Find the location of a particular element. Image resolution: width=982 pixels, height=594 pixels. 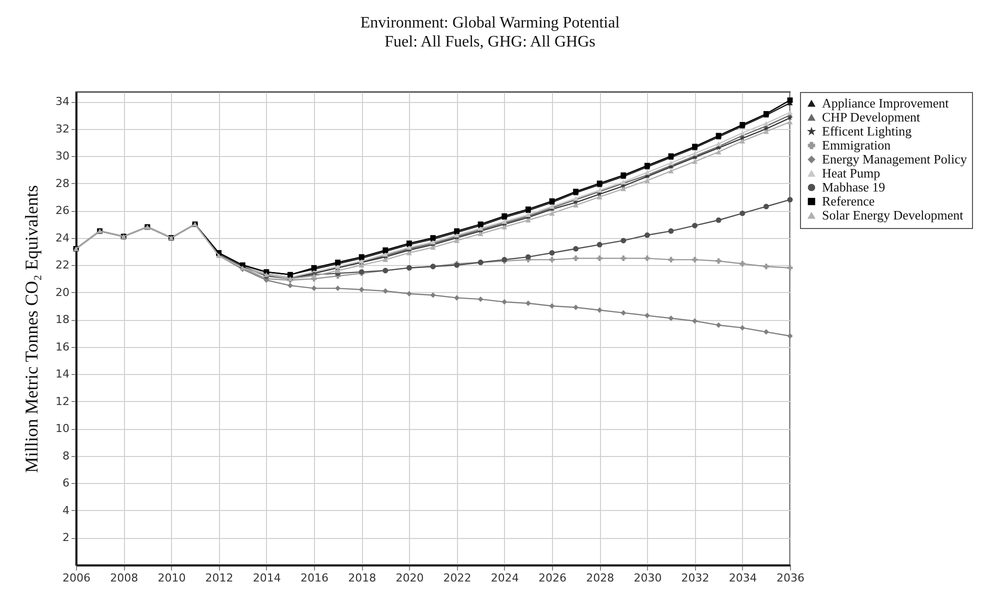

y-tick-label: 18 is located at coordinates (63, 319).